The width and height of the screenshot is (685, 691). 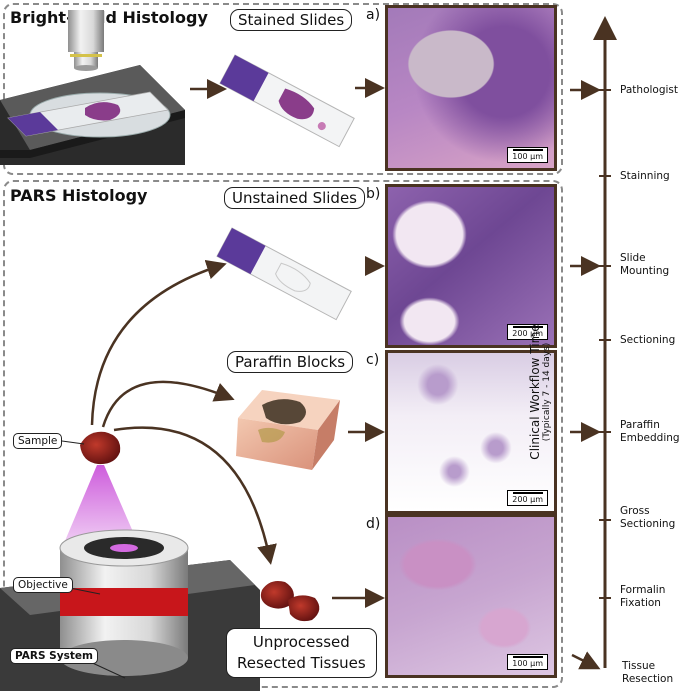 What do you see at coordinates (109, 17) in the screenshot?
I see `brightfield-title: Bright-Field Histology` at bounding box center [109, 17].